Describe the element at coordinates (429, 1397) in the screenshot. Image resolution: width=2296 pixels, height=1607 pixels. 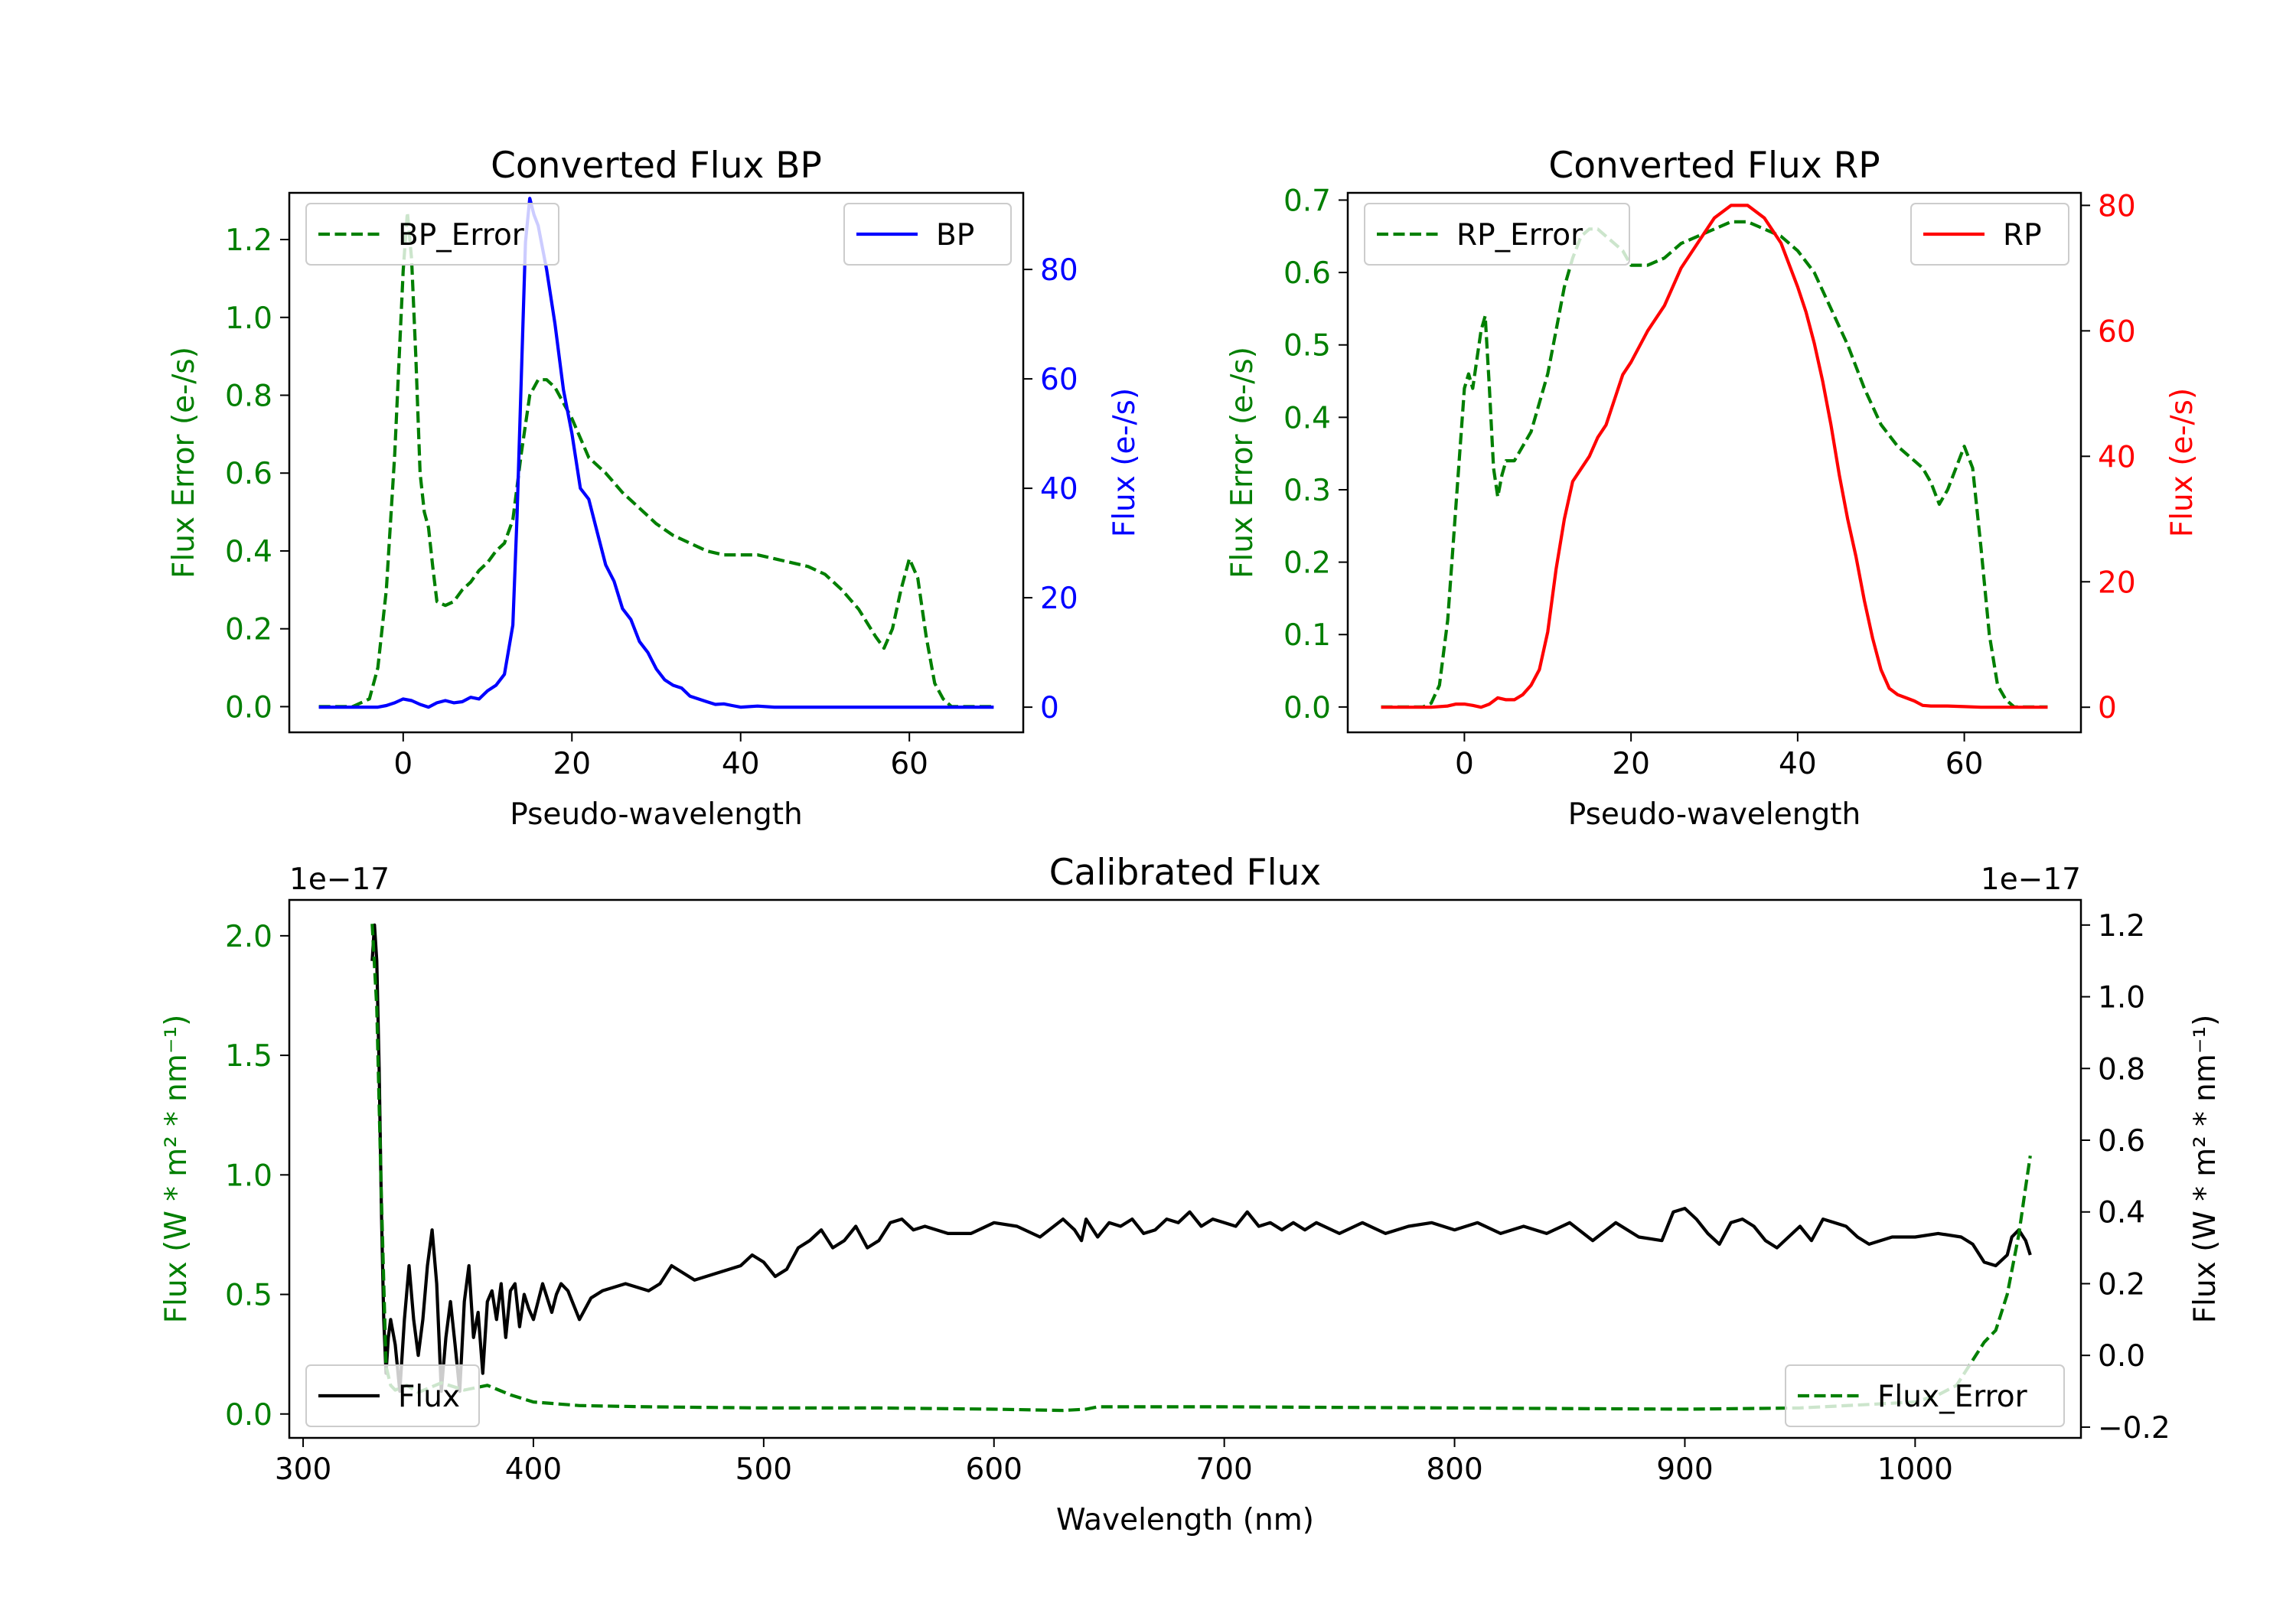
I see `legend-label: Flux` at that location.